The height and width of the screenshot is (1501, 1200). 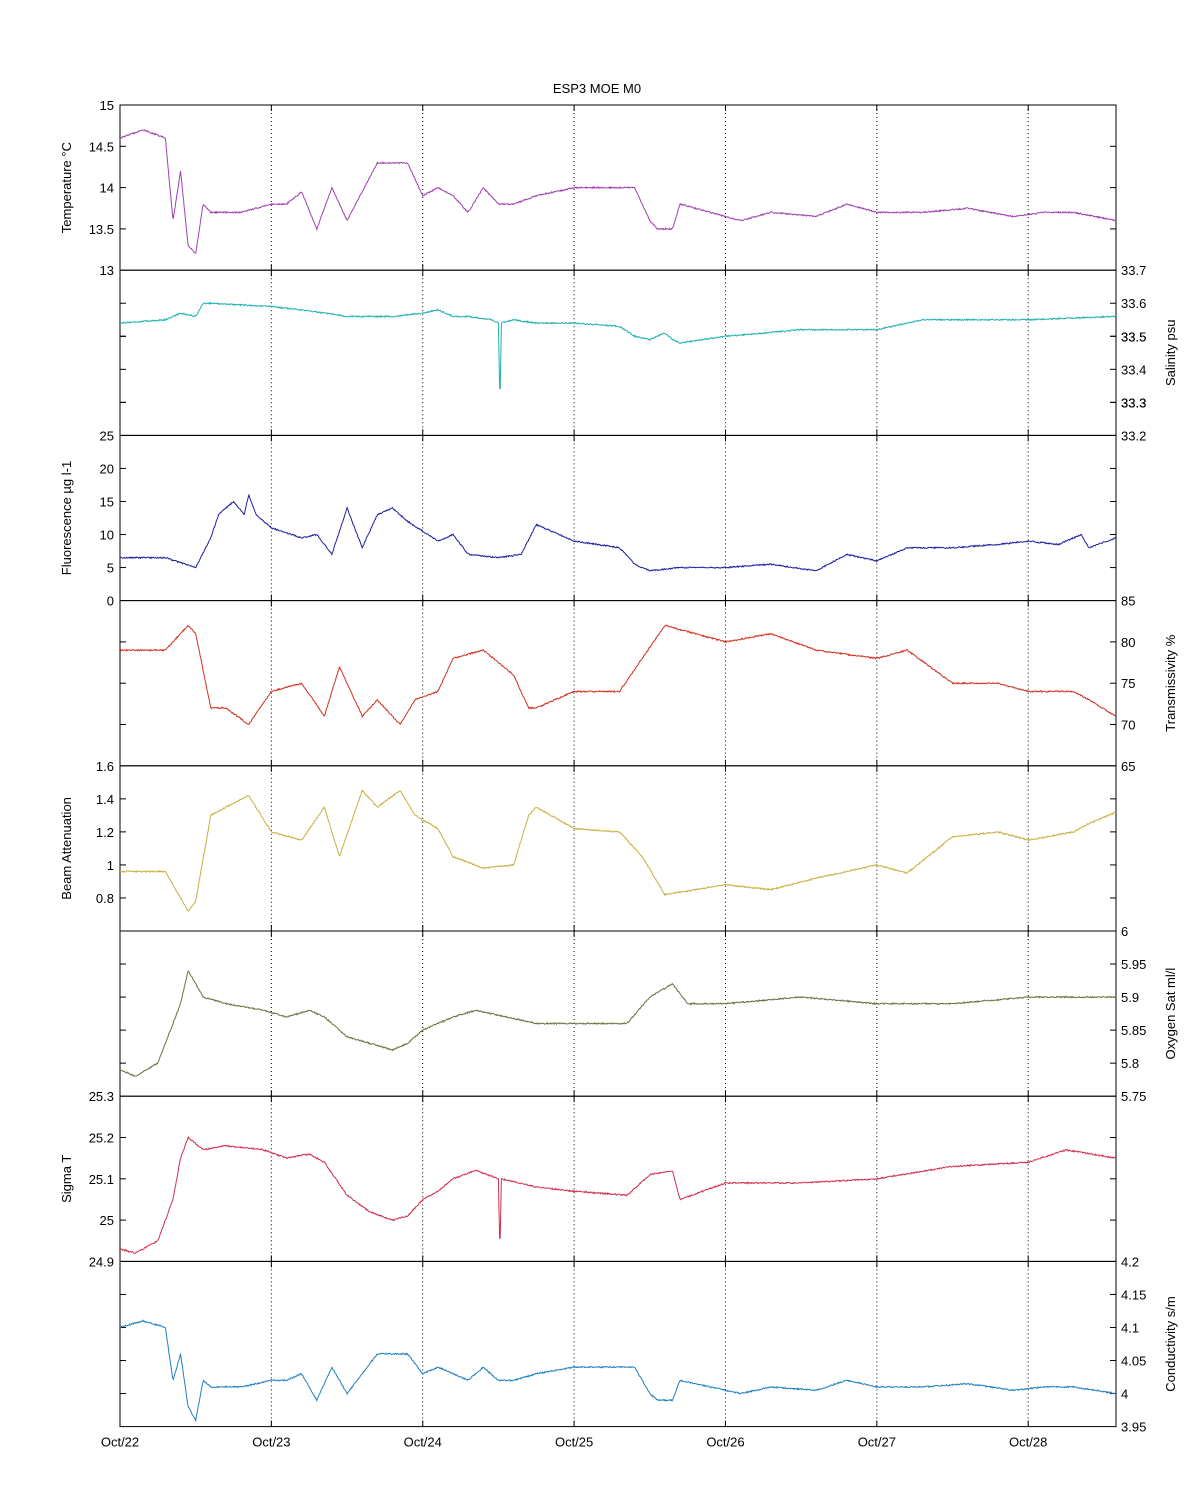 What do you see at coordinates (105, 799) in the screenshot?
I see `ytick-label-beam-attenuation-3: 1.4` at bounding box center [105, 799].